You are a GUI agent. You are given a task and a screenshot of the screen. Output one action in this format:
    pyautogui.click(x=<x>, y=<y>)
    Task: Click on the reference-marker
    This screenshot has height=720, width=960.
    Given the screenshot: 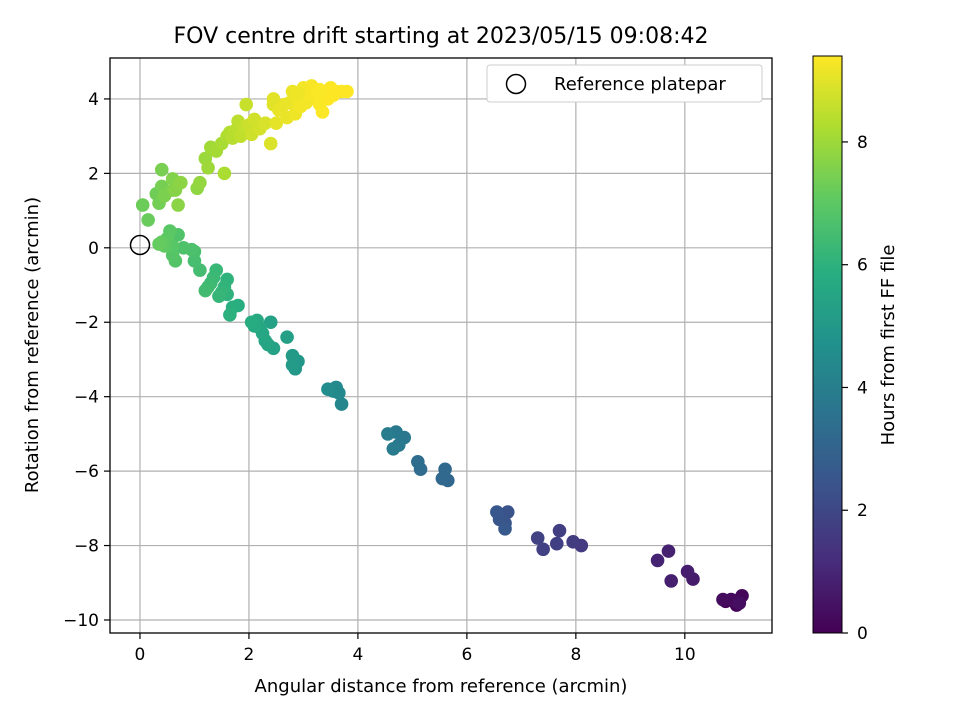 What is the action you would take?
    pyautogui.click(x=140, y=245)
    